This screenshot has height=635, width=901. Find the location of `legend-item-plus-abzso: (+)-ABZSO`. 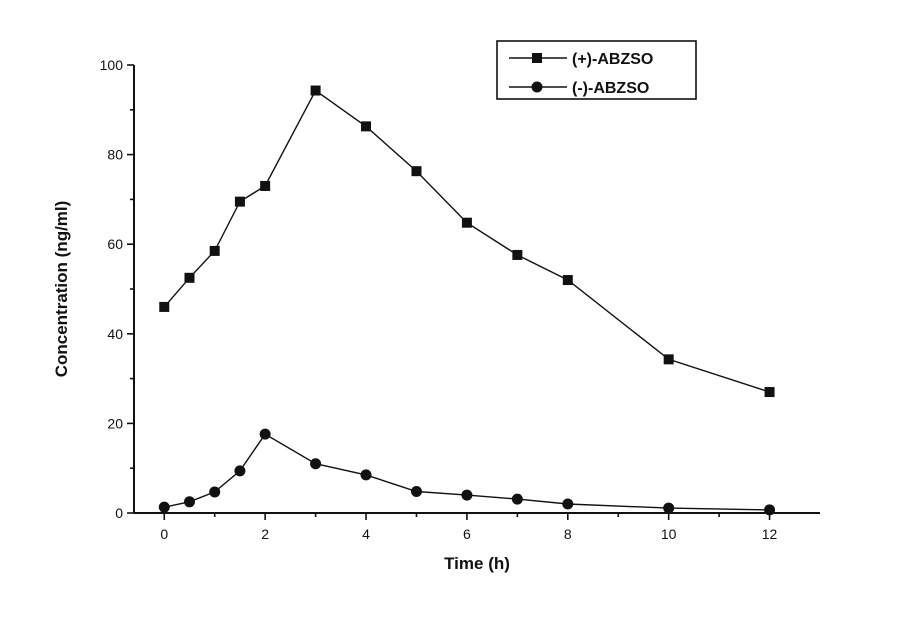

legend-item-plus-abzso: (+)-ABZSO is located at coordinates (581, 59).